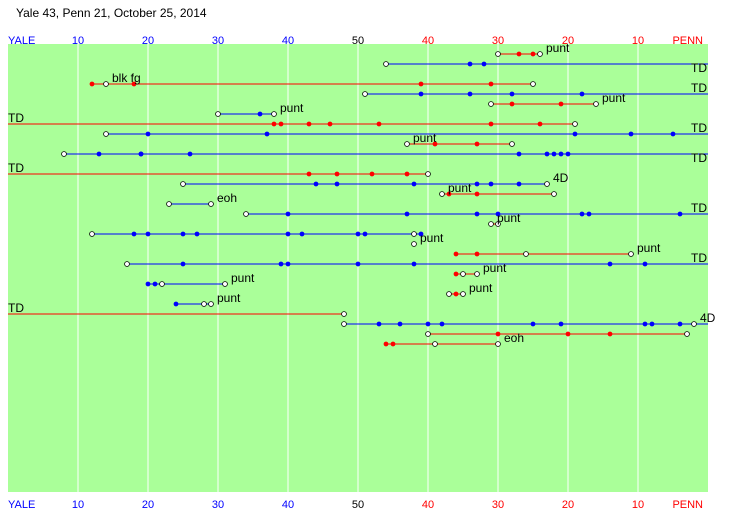 The height and width of the screenshot is (522, 731). I want to click on top-tick-label: 30, so click(218, 41).